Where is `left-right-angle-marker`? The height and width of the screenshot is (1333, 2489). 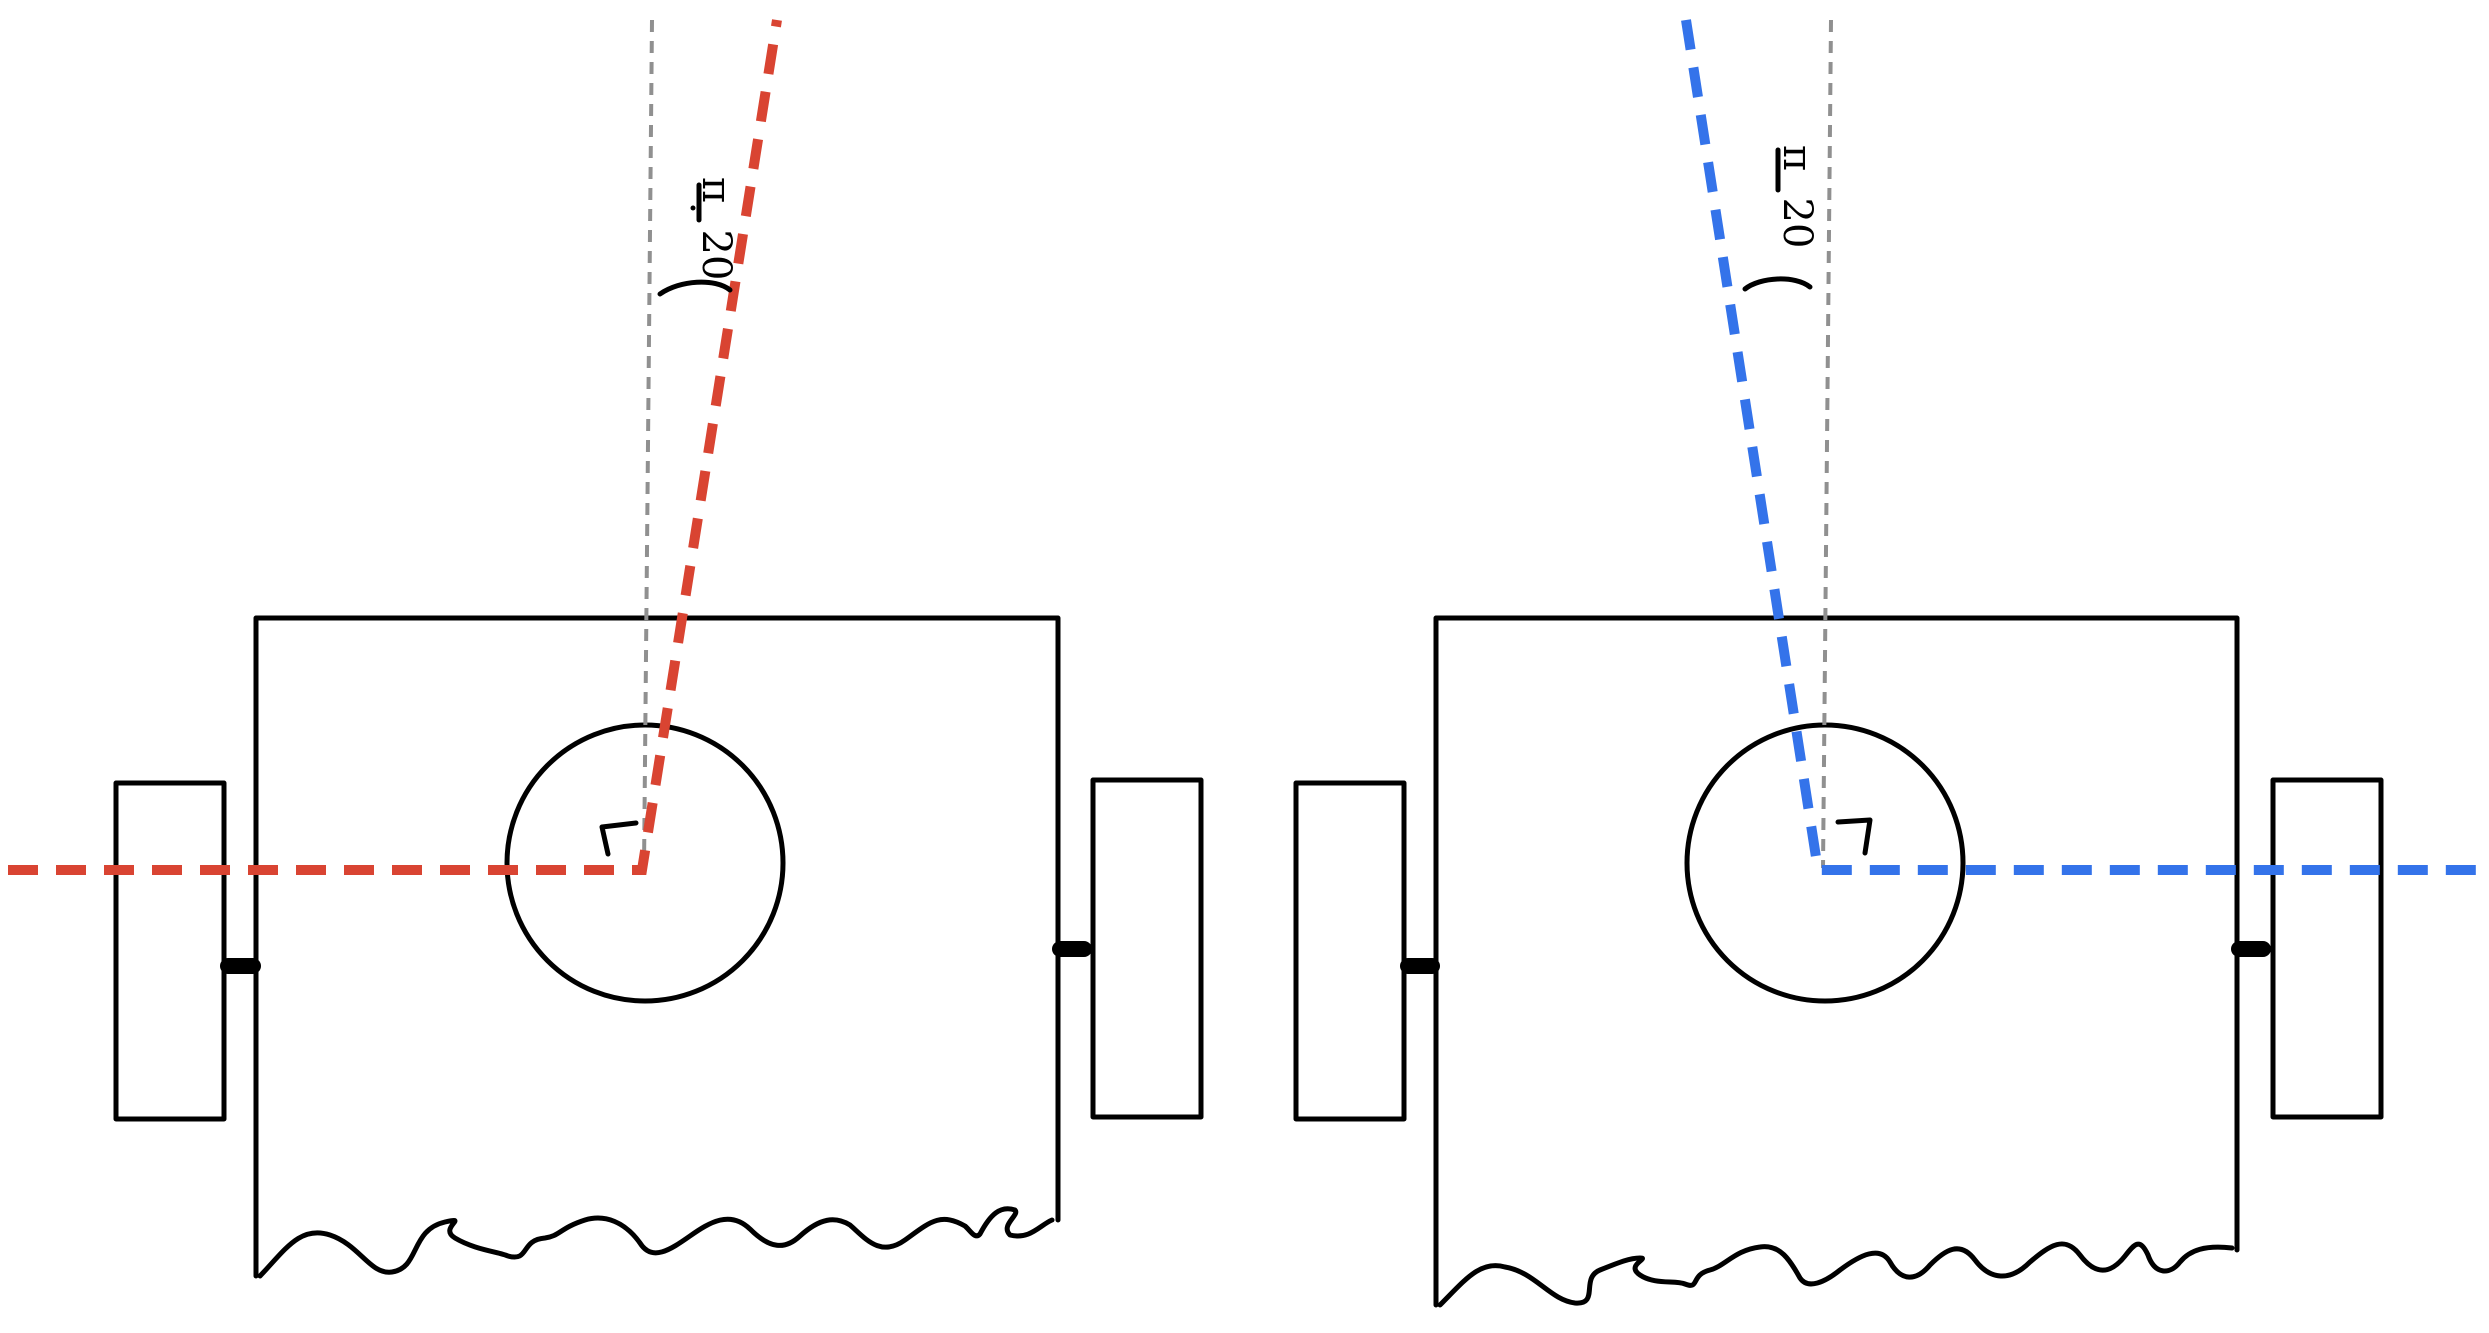
left-right-angle-marker is located at coordinates (619, 838).